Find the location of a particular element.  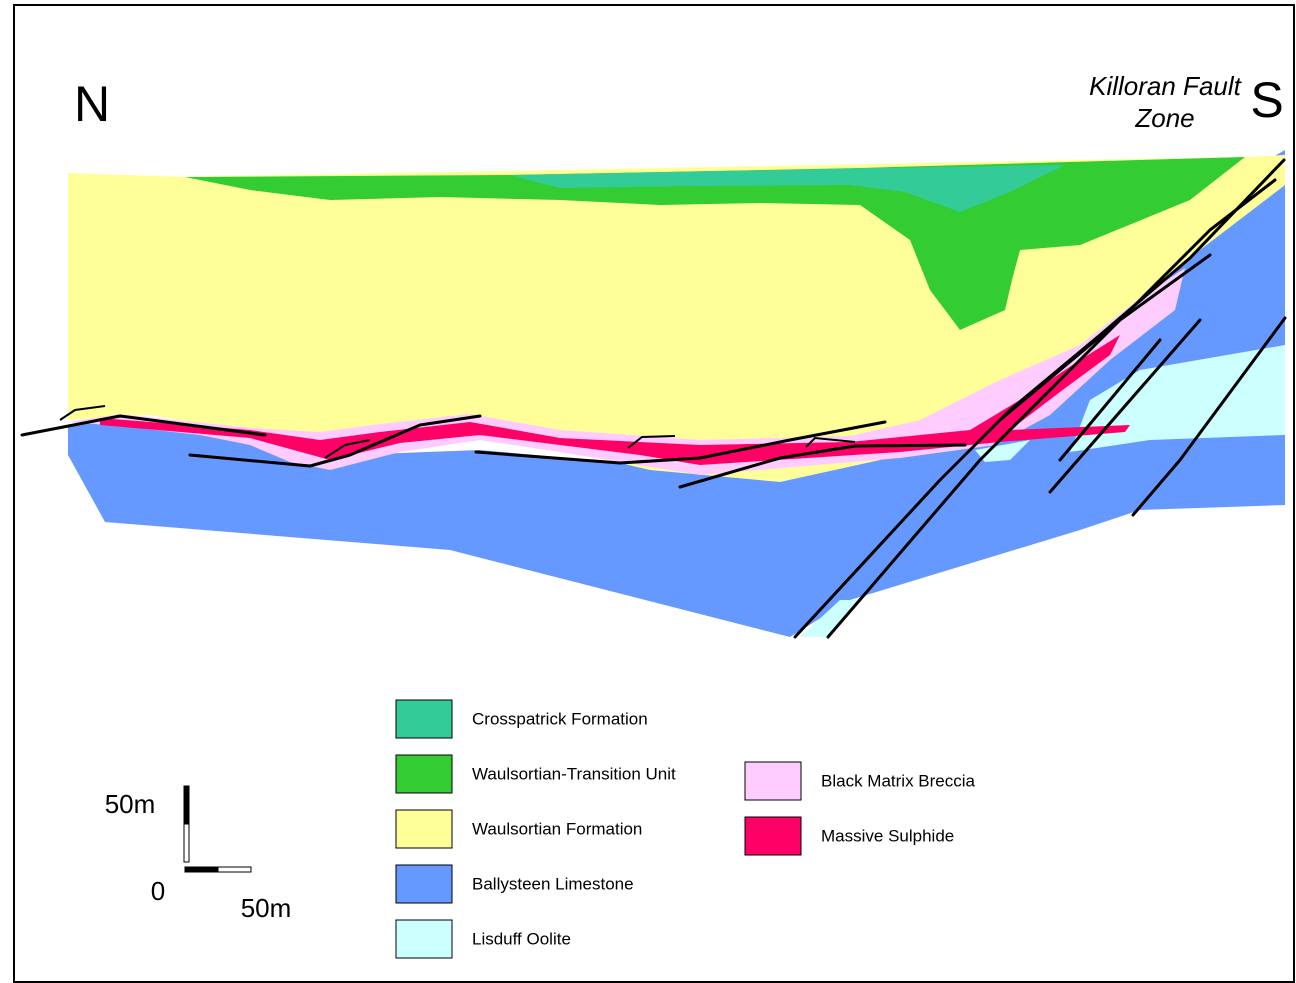

legend-label: Waulsortian-Transition Unit is located at coordinates (574, 773).